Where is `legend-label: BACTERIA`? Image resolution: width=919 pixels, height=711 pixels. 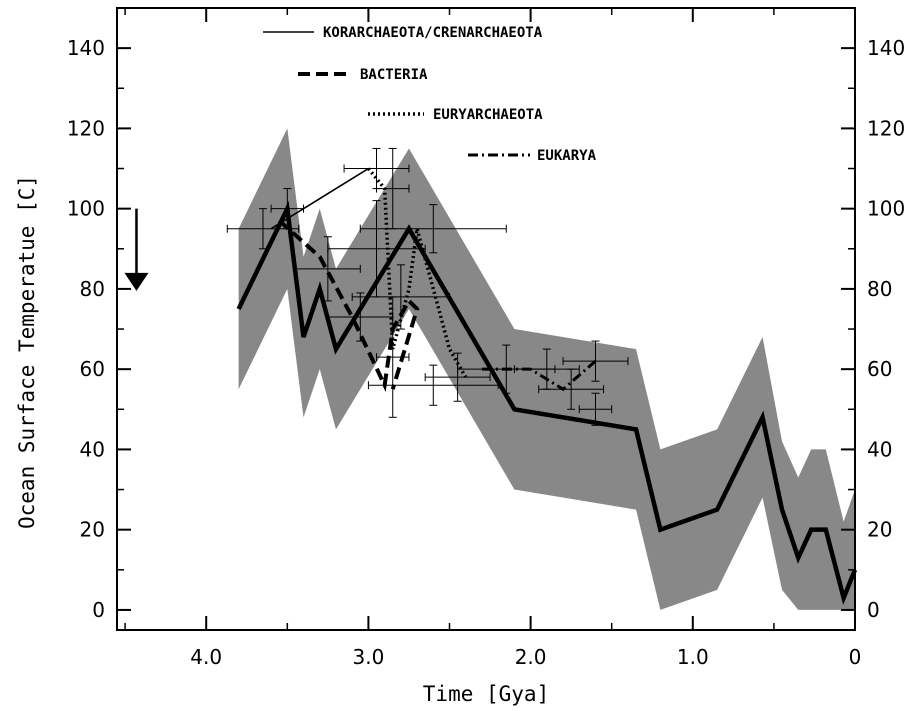 legend-label: BACTERIA is located at coordinates (394, 75).